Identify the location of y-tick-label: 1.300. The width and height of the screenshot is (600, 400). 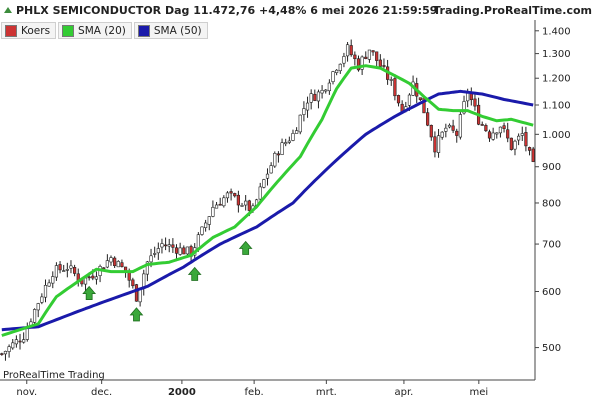
(556, 54).